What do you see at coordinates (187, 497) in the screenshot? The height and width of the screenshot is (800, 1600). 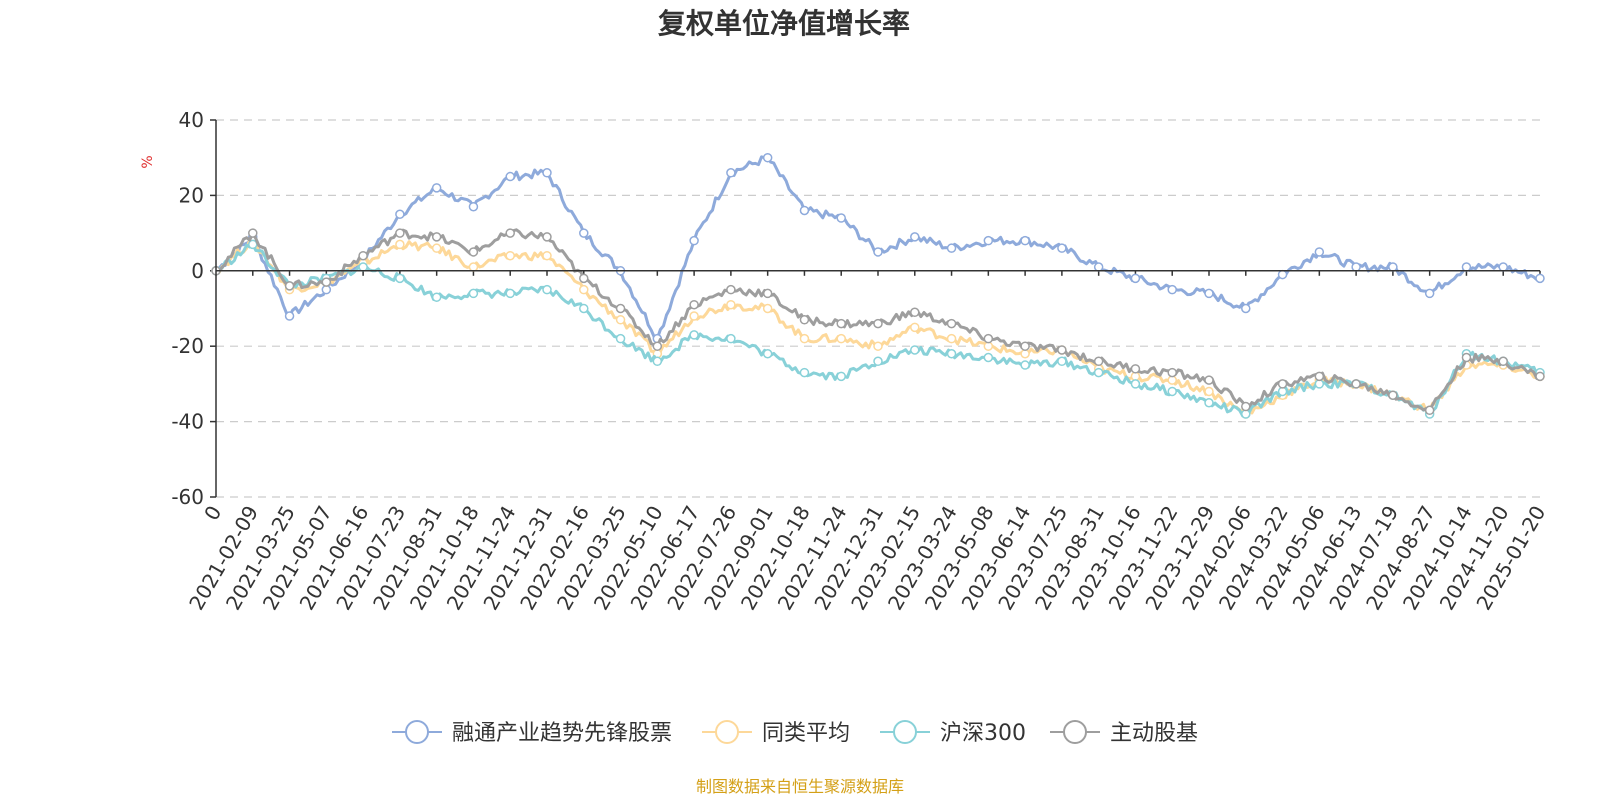 I see `y-tick-label: -60` at bounding box center [187, 497].